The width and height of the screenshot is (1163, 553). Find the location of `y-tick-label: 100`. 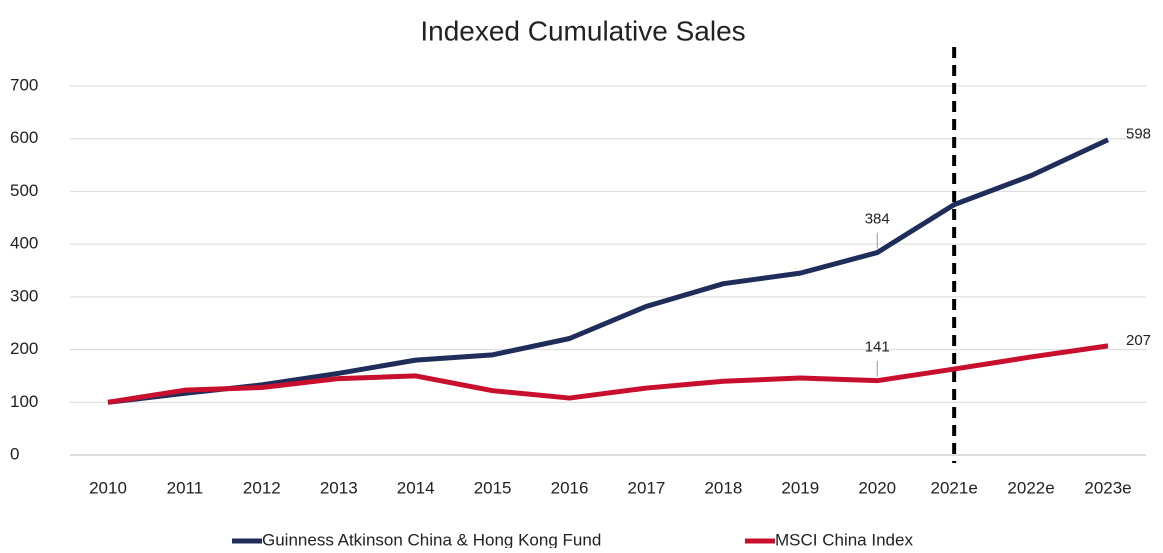

y-tick-label: 100 is located at coordinates (24, 401).